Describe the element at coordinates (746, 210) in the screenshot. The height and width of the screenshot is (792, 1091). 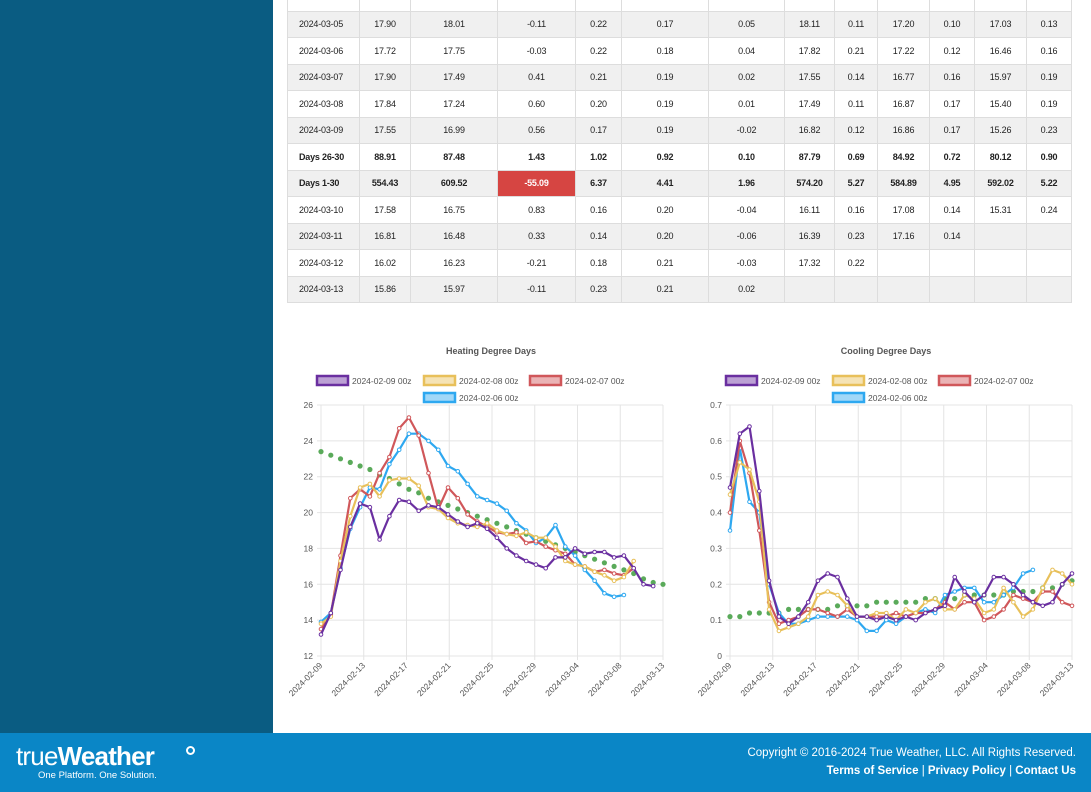
I see `value-cell: -0.04` at that location.